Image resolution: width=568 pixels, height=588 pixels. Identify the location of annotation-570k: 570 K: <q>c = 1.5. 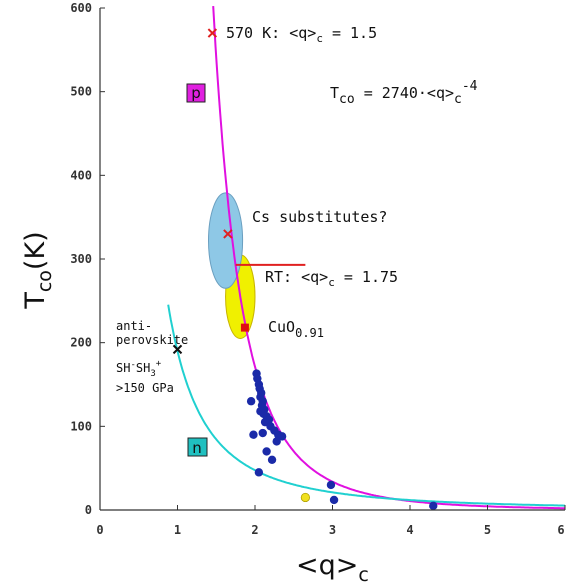
(301, 34).